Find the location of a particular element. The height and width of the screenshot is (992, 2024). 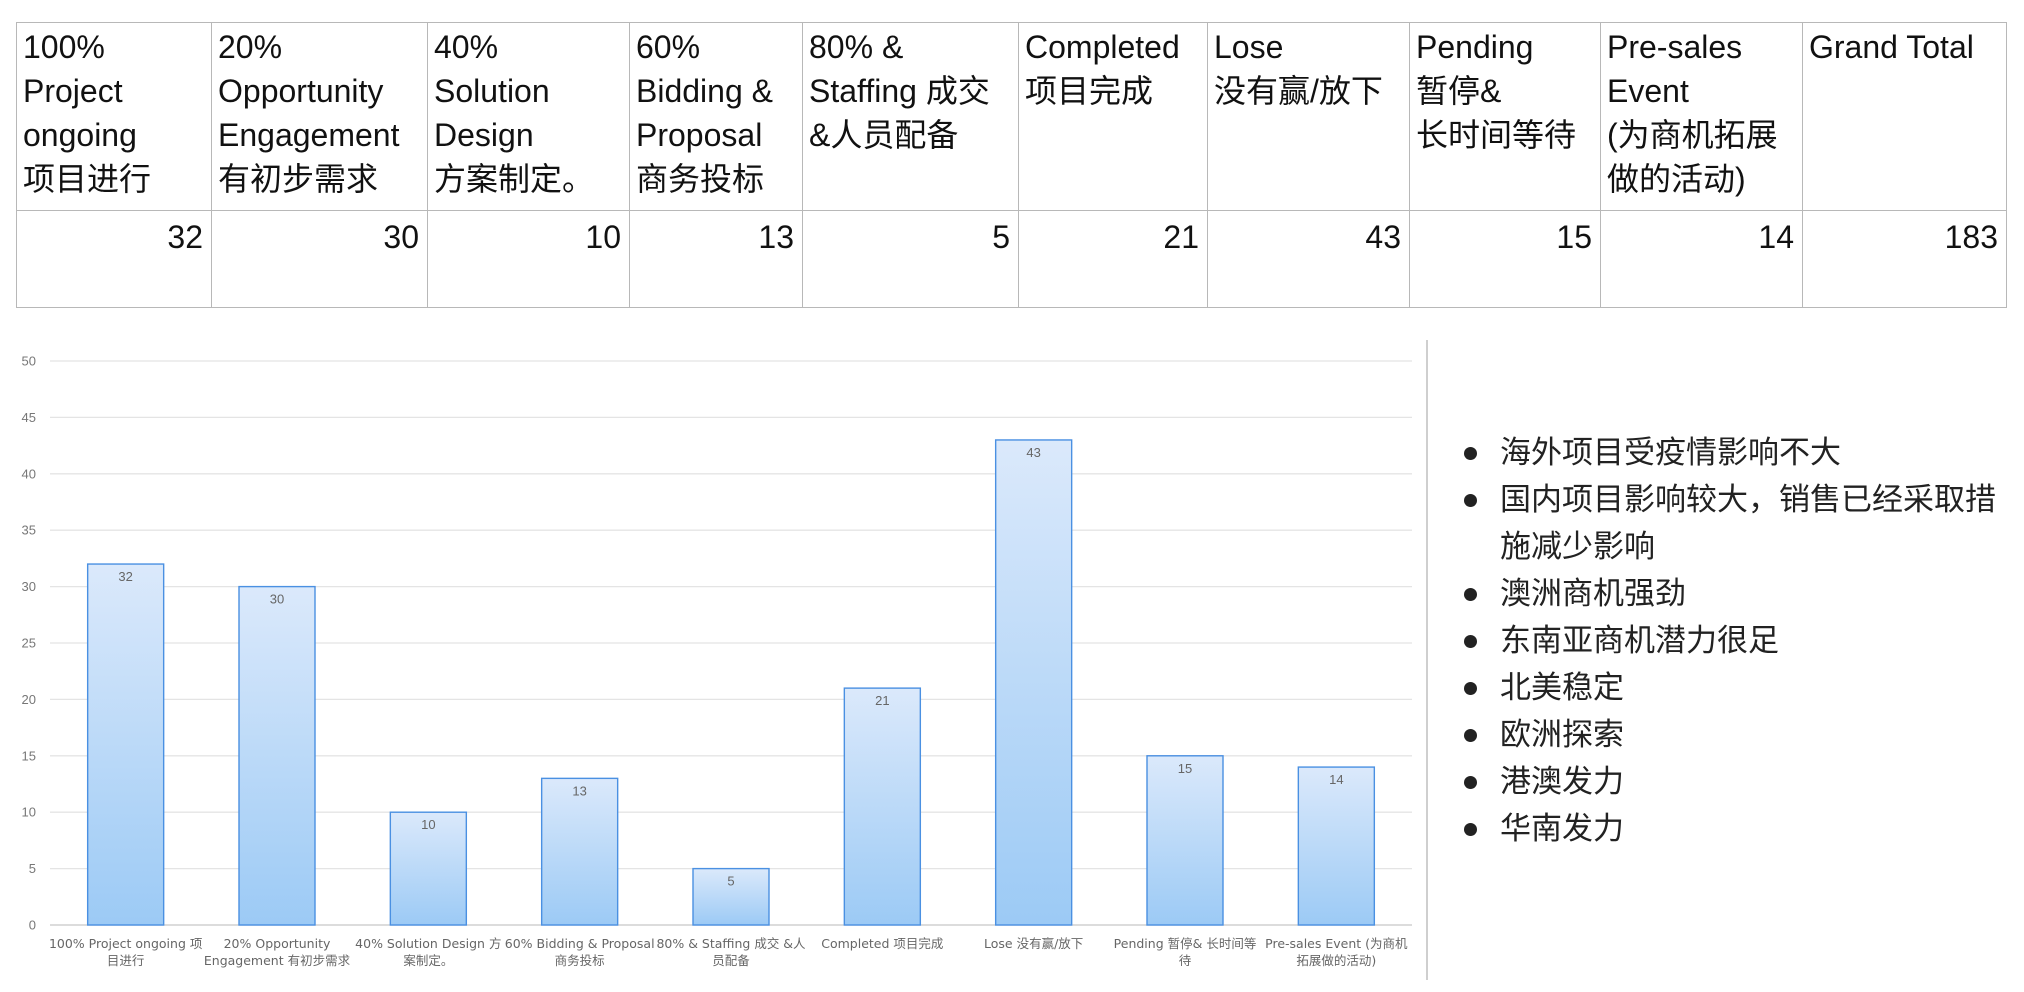

header-cell-grand-total: Grand Total is located at coordinates (1904, 116).